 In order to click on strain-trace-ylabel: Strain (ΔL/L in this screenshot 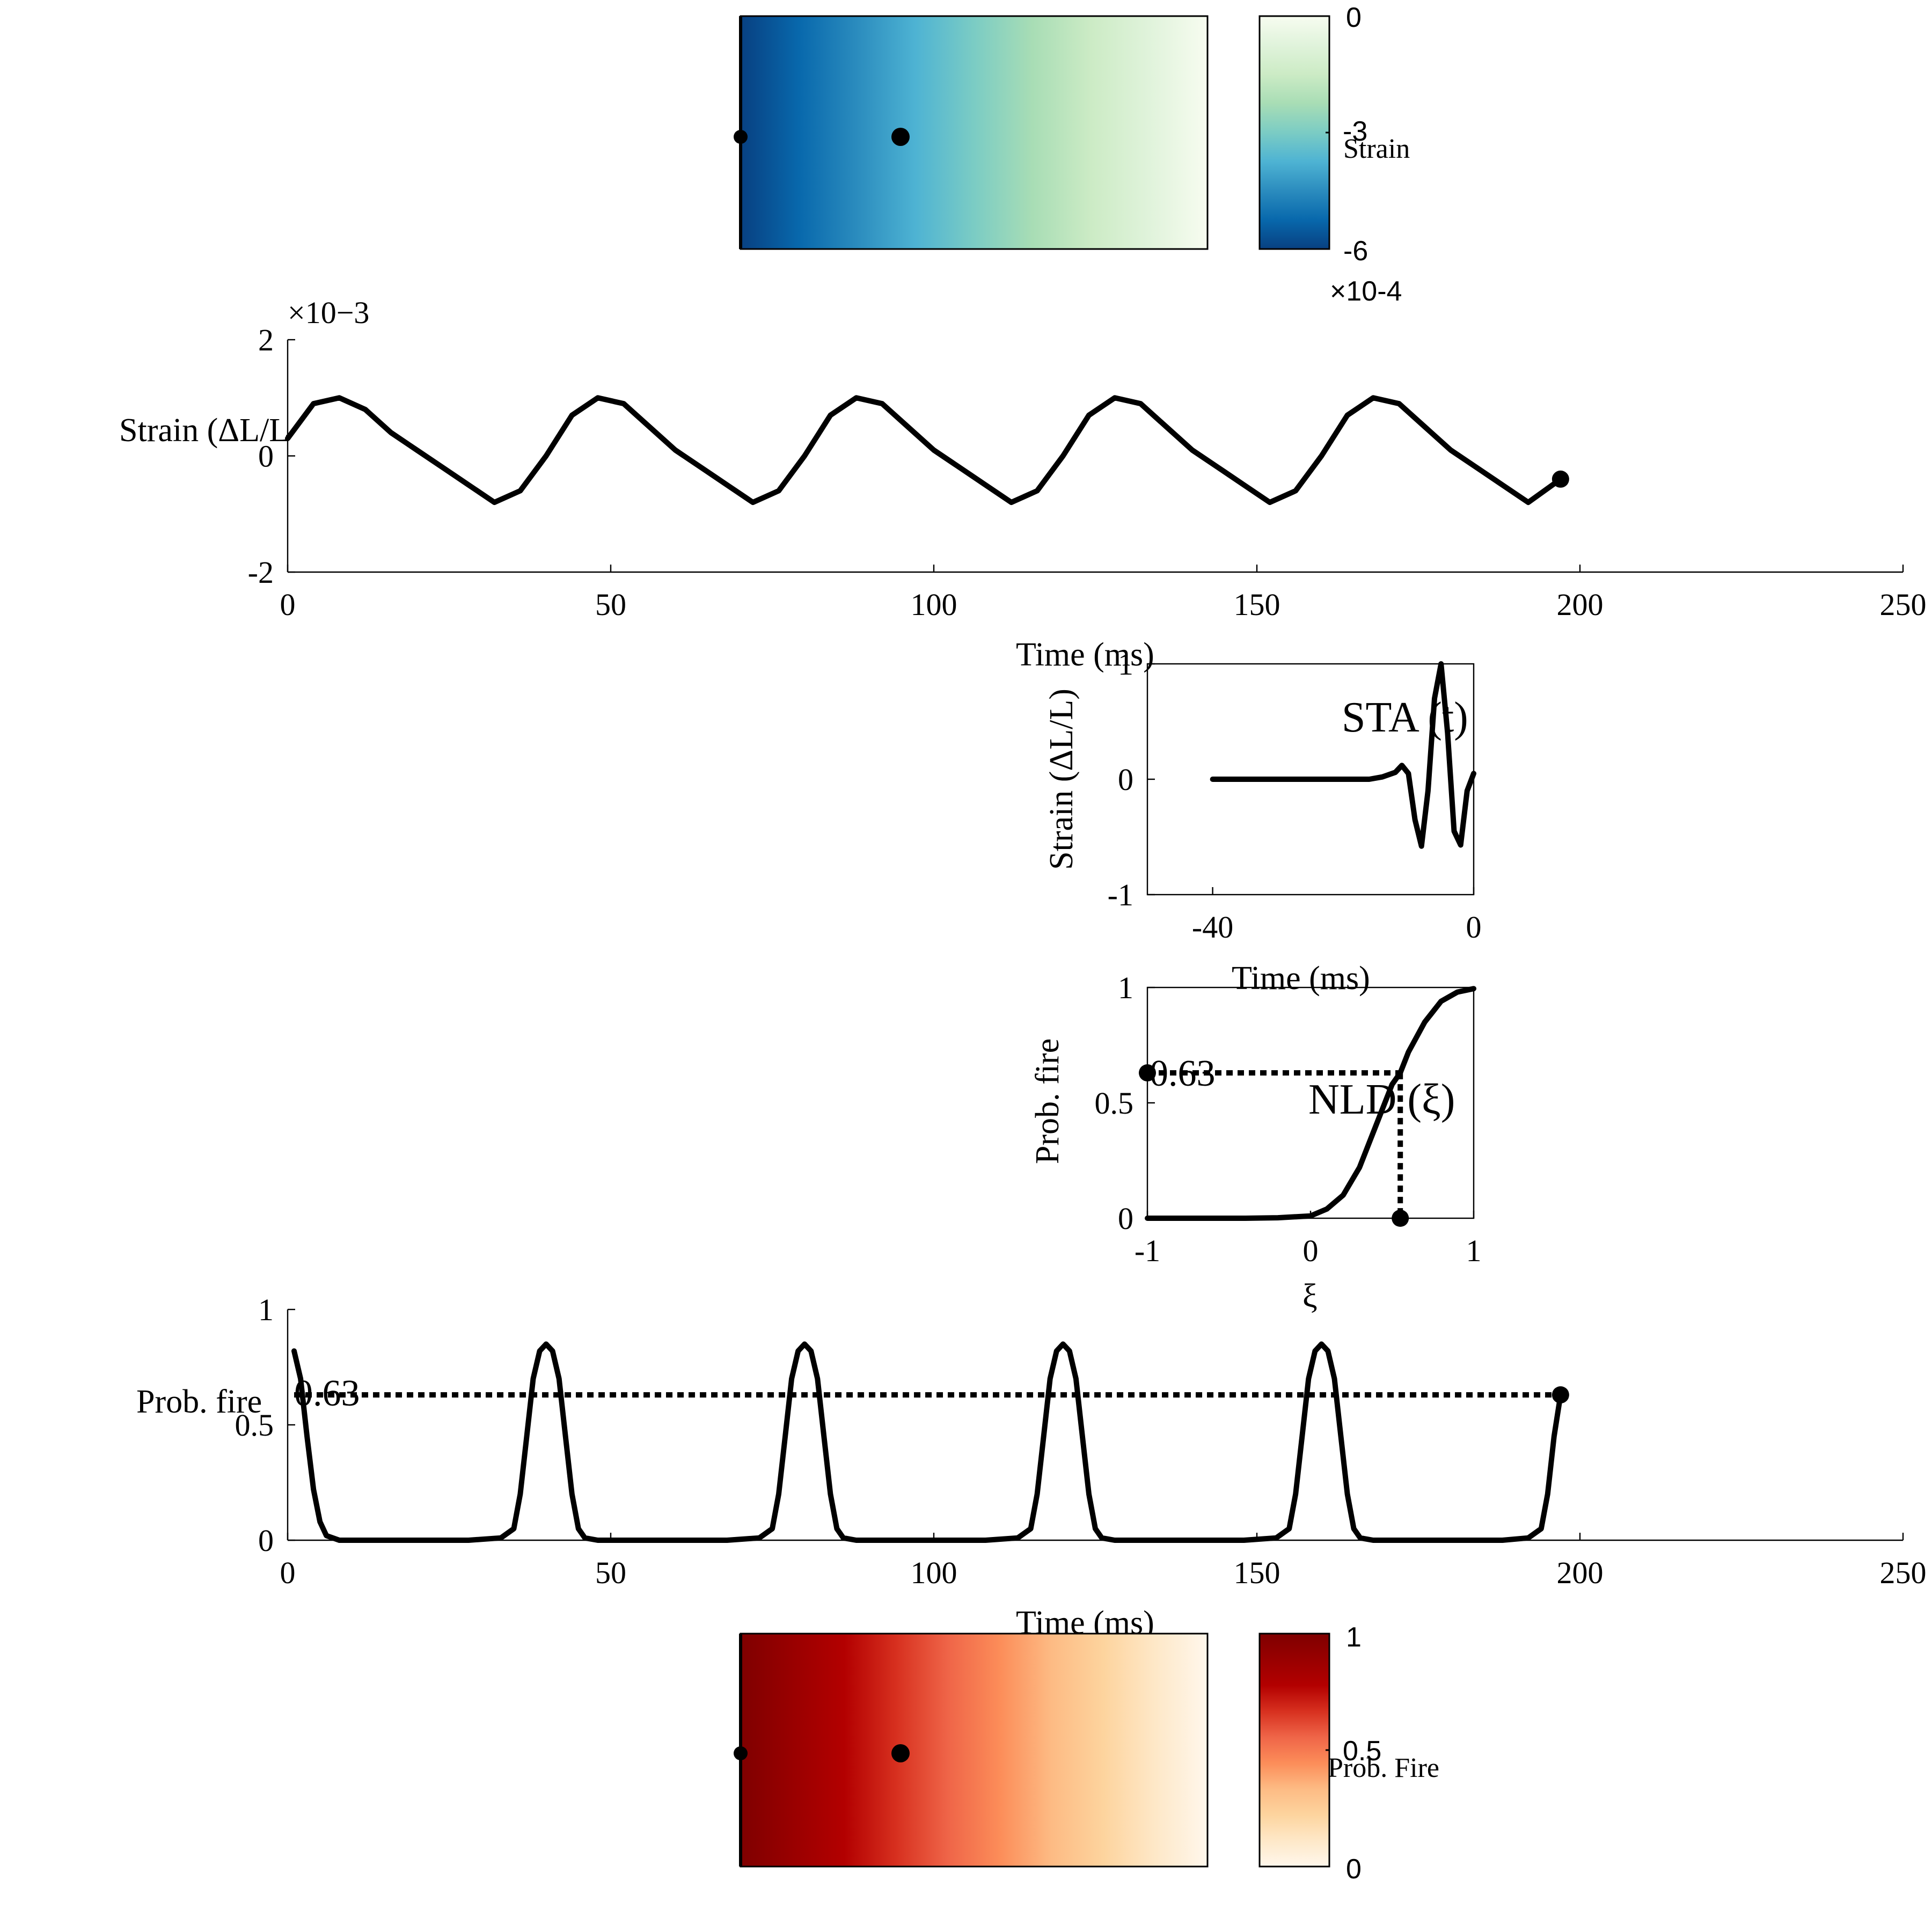, I will do `click(204, 430)`.